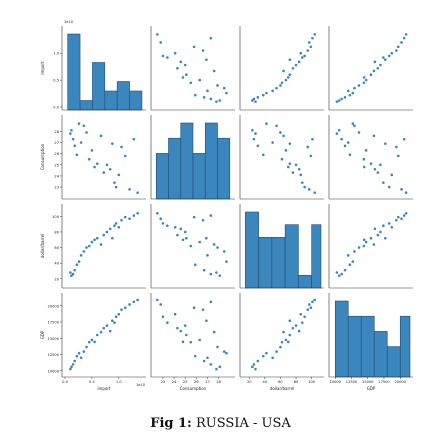 The height and width of the screenshot is (447, 441). Describe the element at coordinates (352, 382) in the screenshot. I see `xtick-label-gdp-1: 12500` at that location.